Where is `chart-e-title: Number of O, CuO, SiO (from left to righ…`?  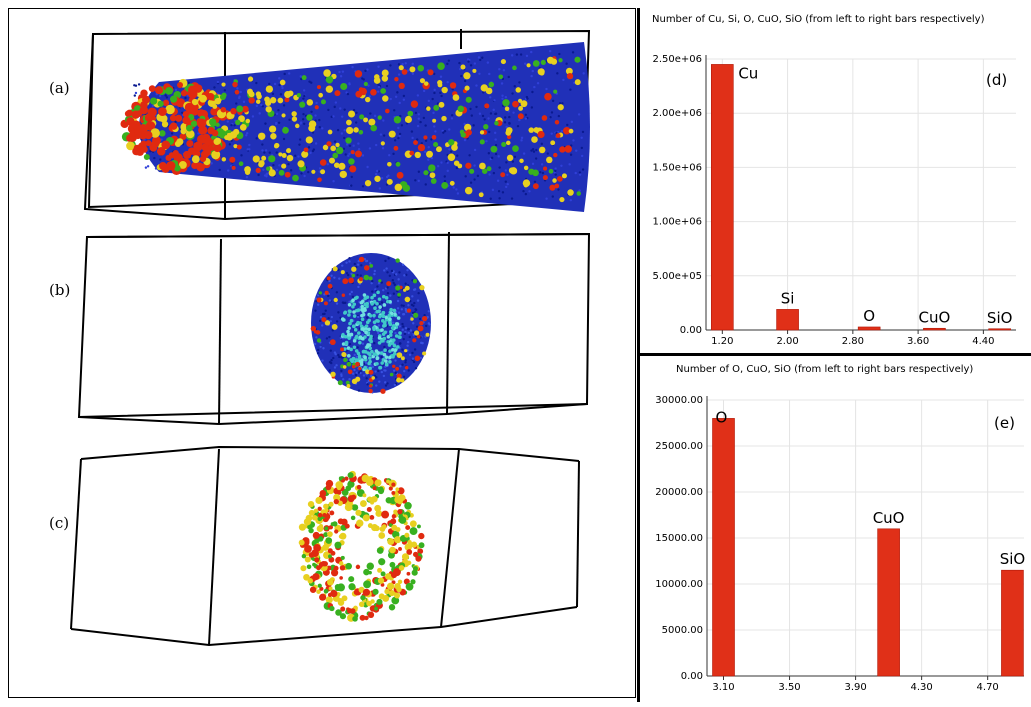 chart-e-title: Number of O, CuO, SiO (from left to righ… is located at coordinates (825, 369).